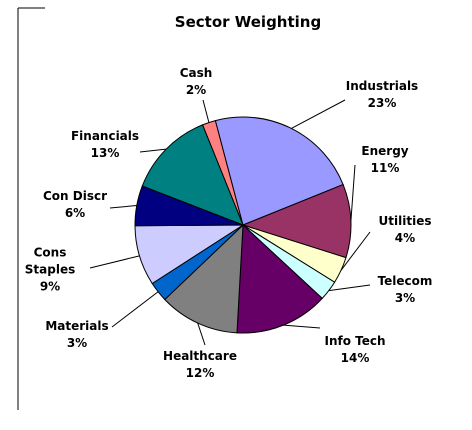  What do you see at coordinates (248, 22) in the screenshot?
I see `chart-title: Sector Weighting` at bounding box center [248, 22].